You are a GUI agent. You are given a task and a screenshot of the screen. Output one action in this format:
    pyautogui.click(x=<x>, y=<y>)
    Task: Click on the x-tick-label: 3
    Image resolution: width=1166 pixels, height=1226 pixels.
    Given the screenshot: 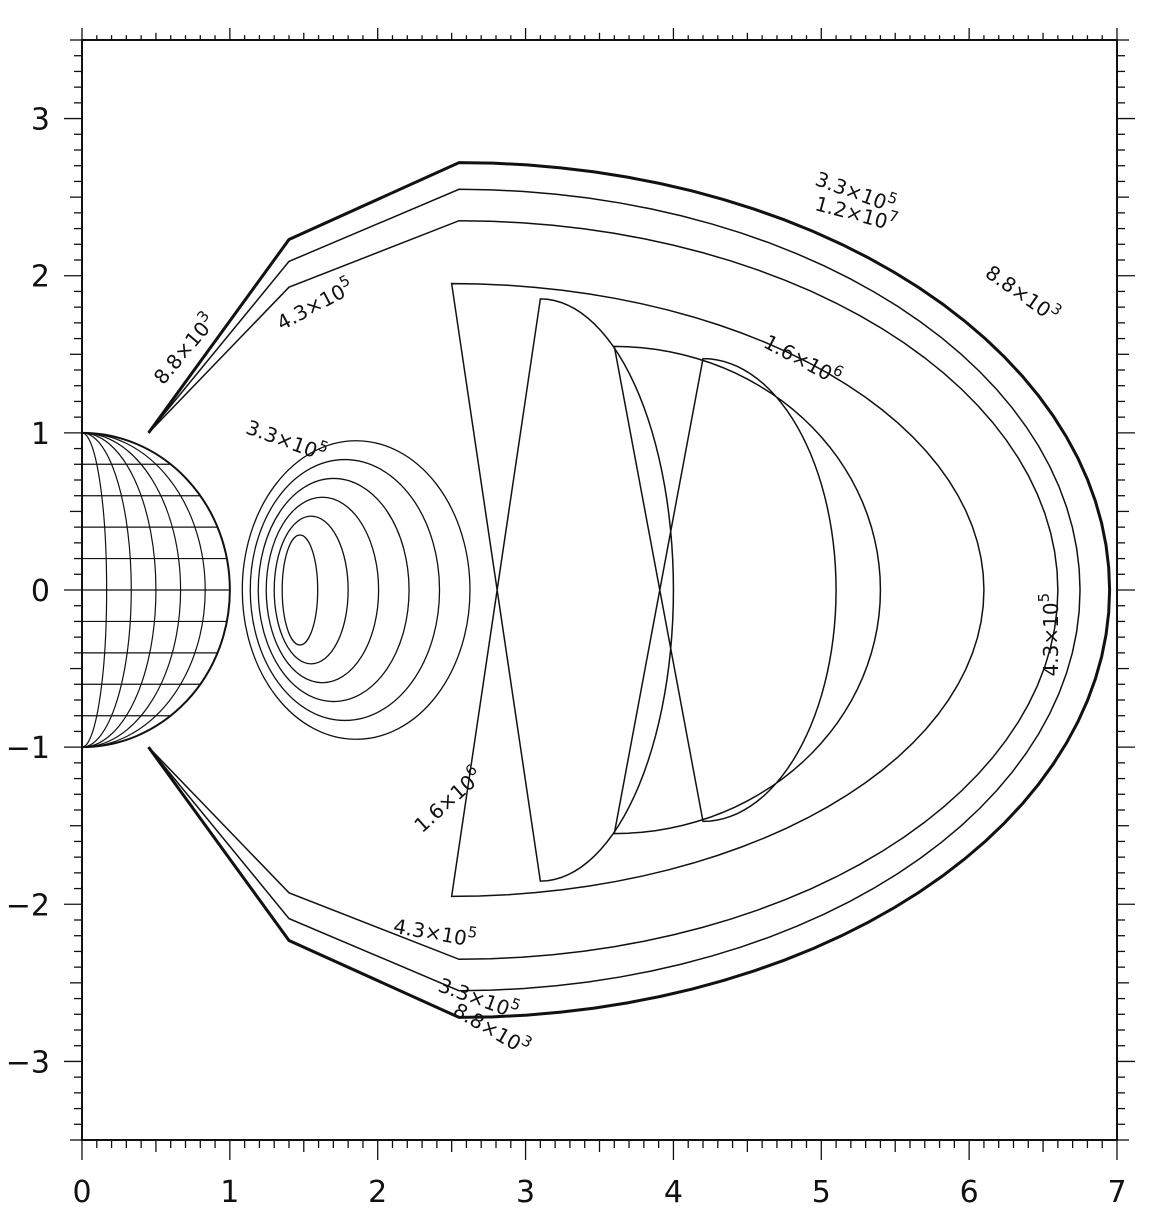 What is the action you would take?
    pyautogui.click(x=525, y=1192)
    